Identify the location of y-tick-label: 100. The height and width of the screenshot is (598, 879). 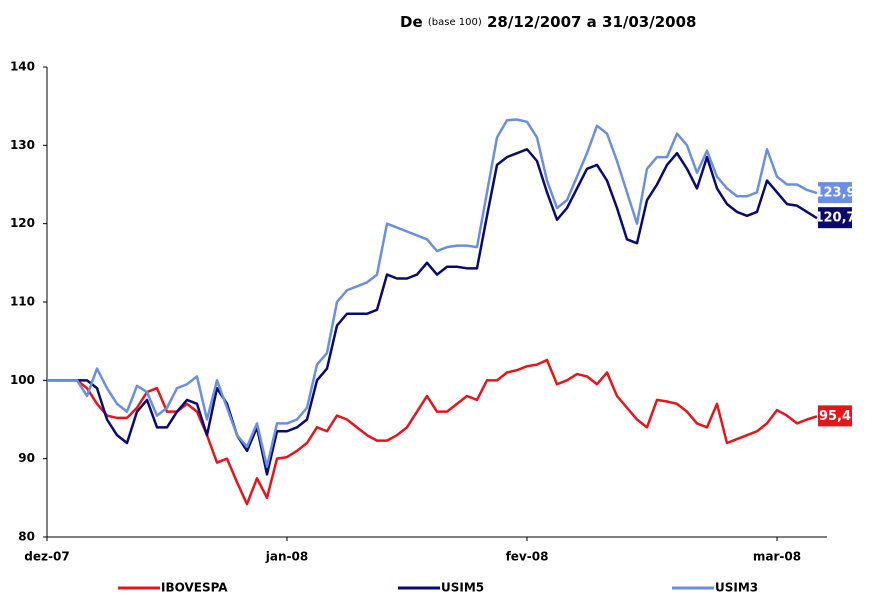
(22, 380).